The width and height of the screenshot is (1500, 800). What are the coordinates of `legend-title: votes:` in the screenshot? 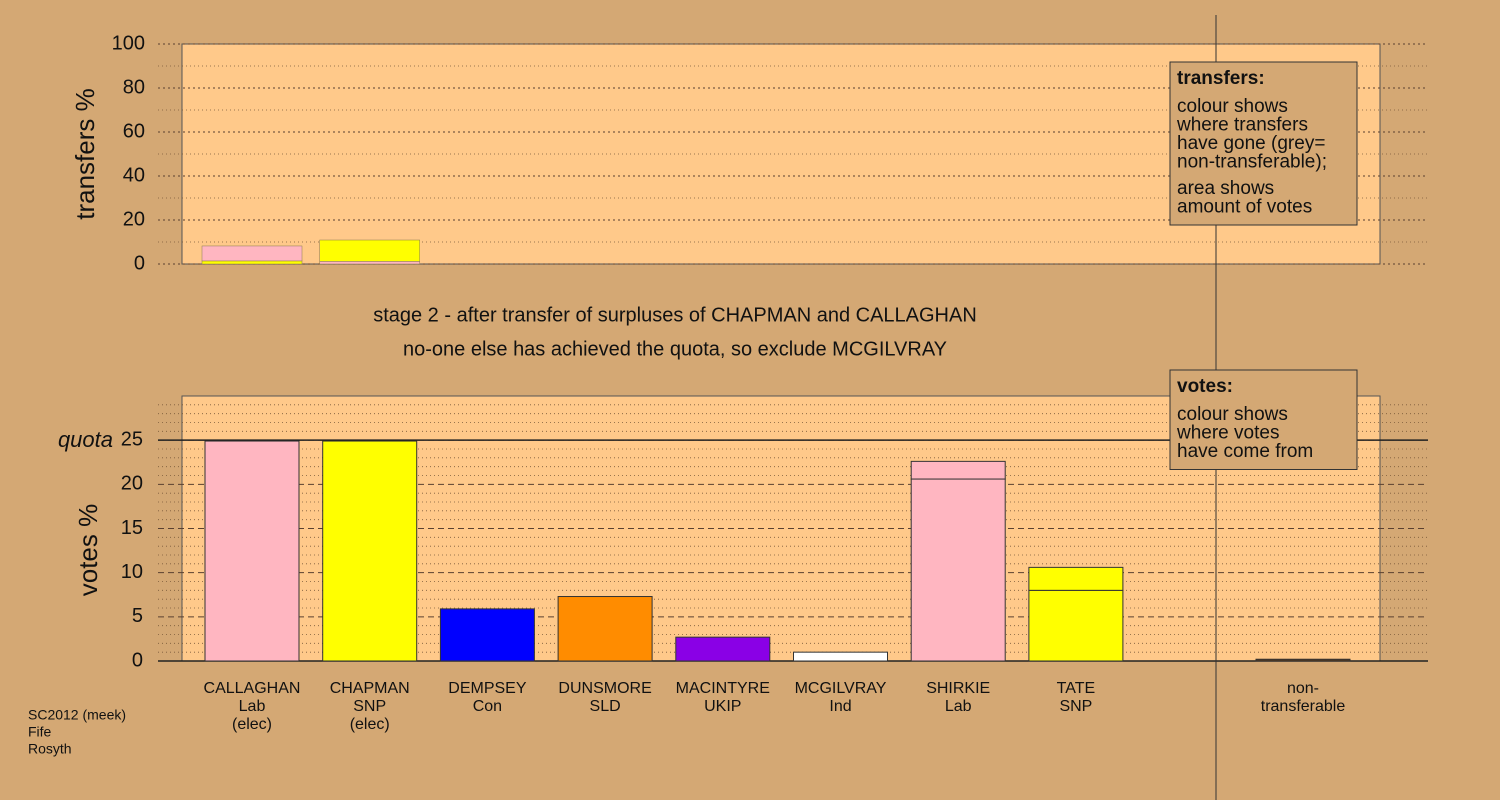 It's located at (1205, 386).